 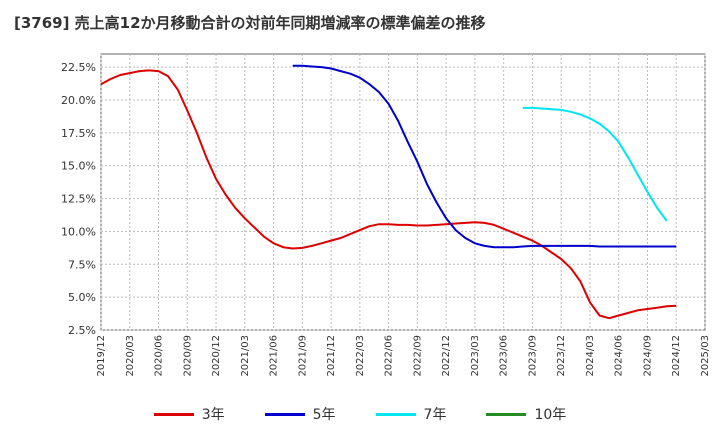 I want to click on y-tick-label: 12.5%, so click(x=78, y=199).